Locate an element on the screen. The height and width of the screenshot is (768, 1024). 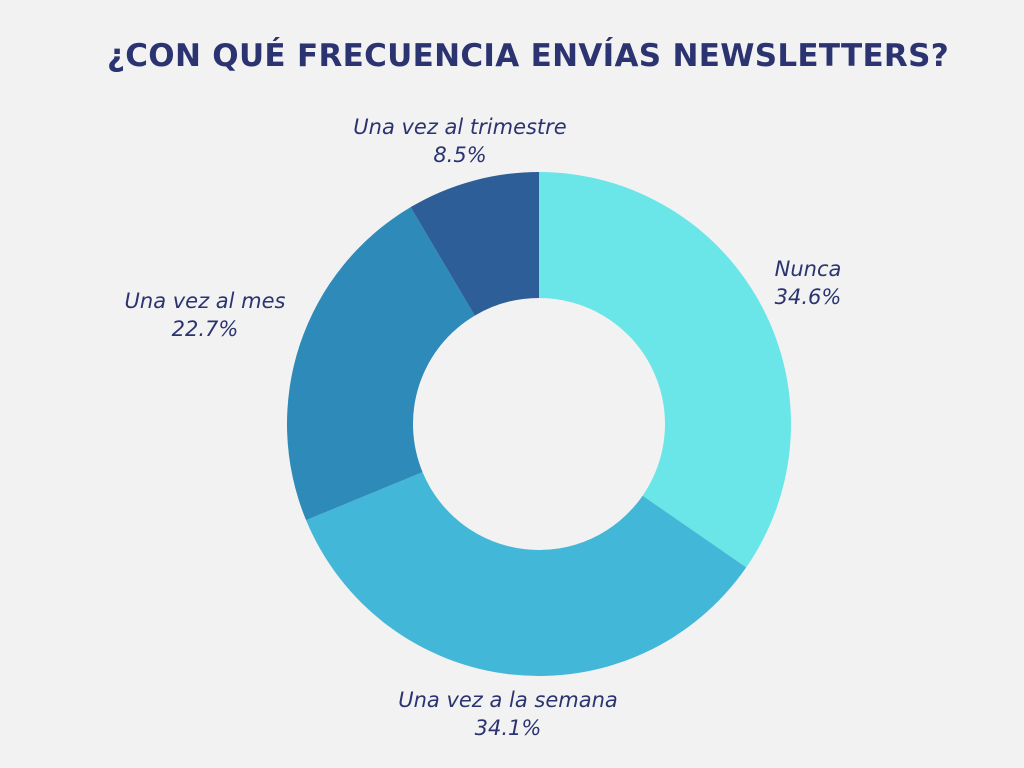
slice-una-vez-al-trimestre is located at coordinates (474, 244).